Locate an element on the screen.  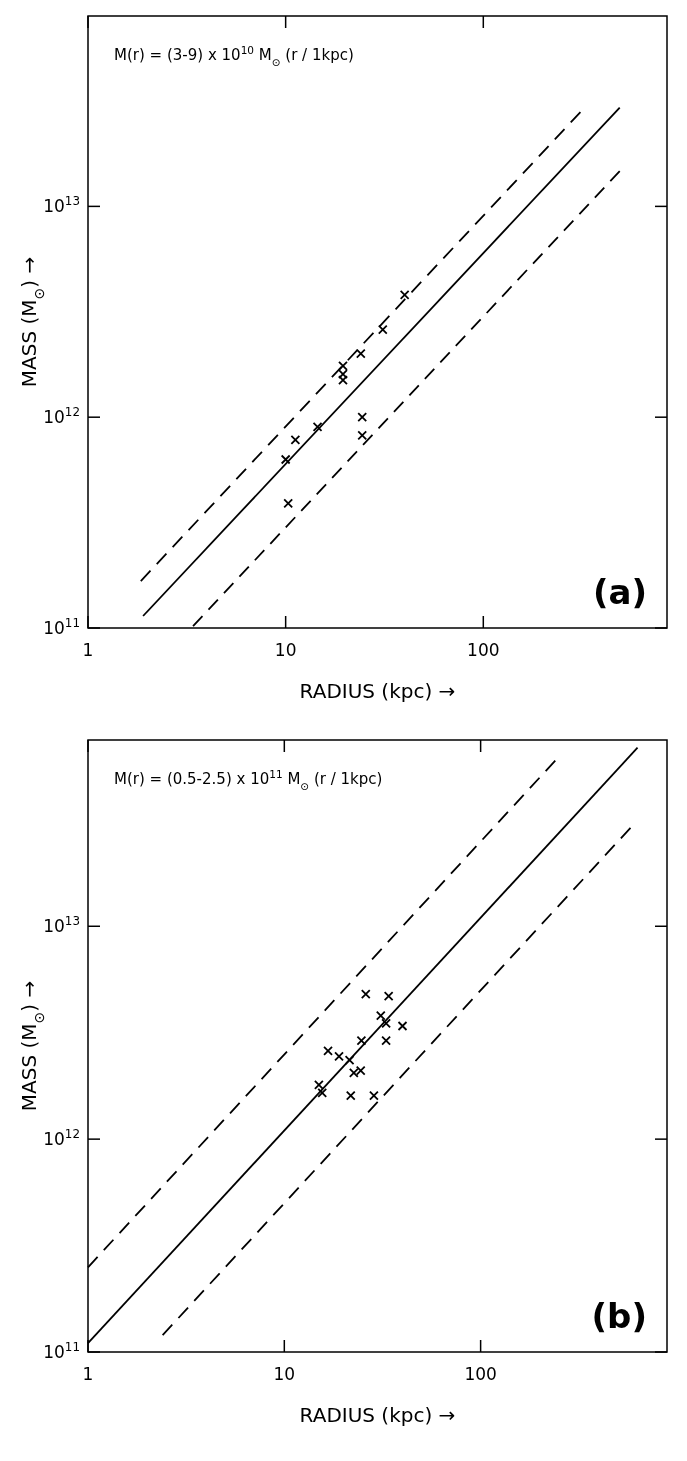
annotation: (b) is located at coordinates (619, 1316).